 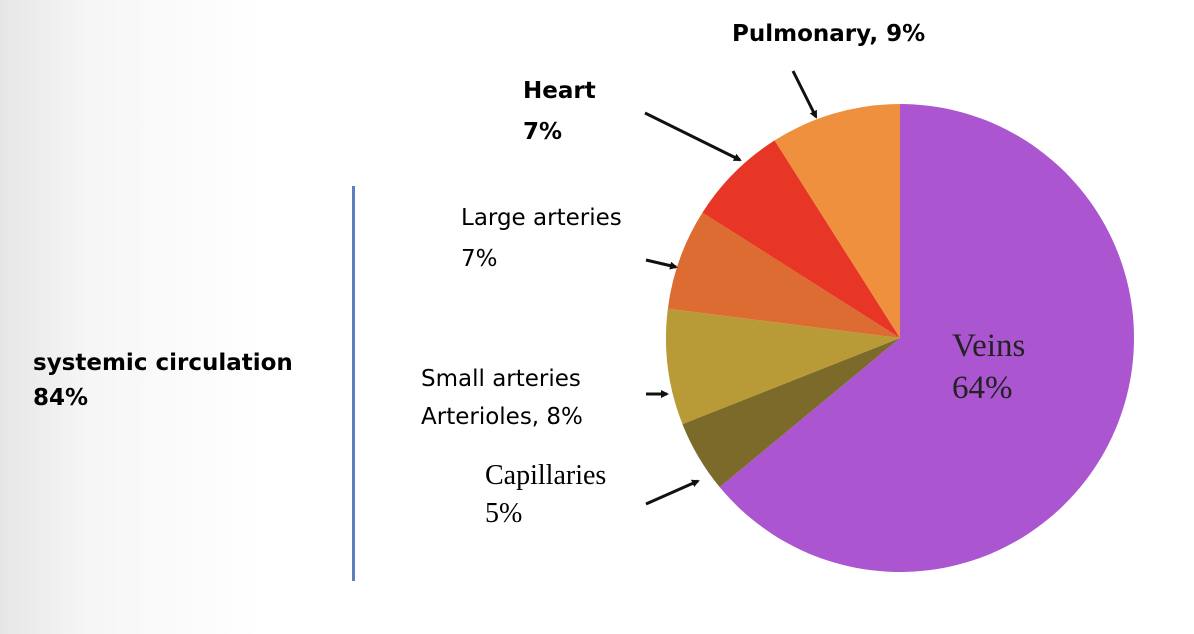 What do you see at coordinates (783, 366) in the screenshot?
I see `pie-slice-small-arteries-arterioles` at bounding box center [783, 366].